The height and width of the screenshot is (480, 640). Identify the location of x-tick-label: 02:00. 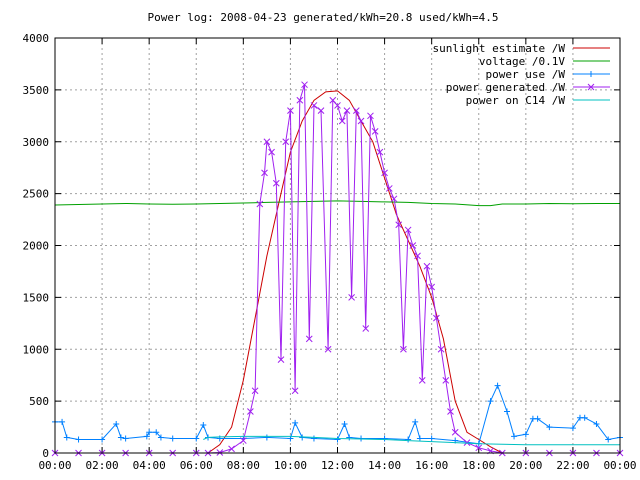
(102, 465).